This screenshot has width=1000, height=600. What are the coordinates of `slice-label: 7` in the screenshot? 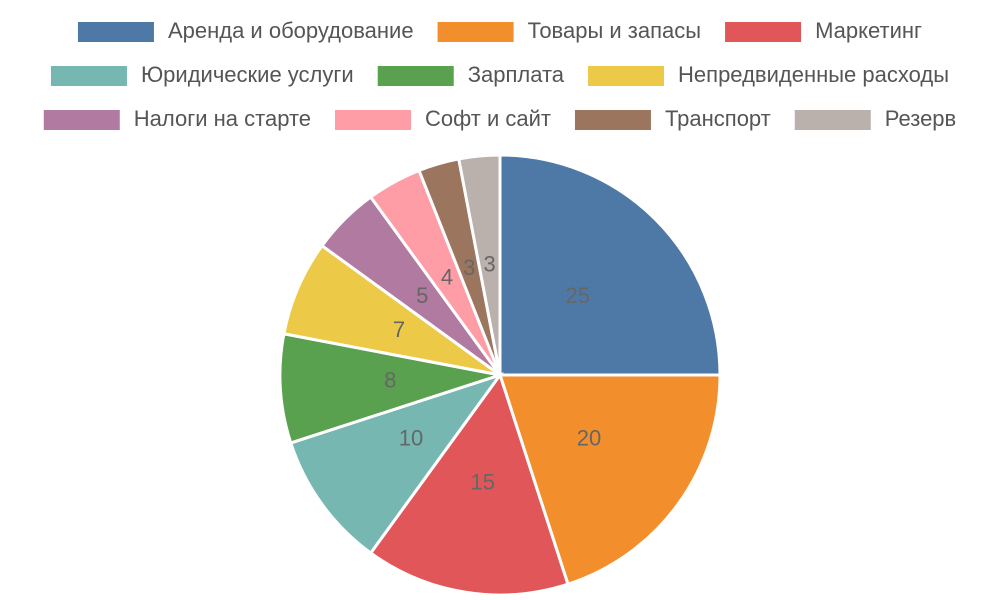 It's located at (399, 329).